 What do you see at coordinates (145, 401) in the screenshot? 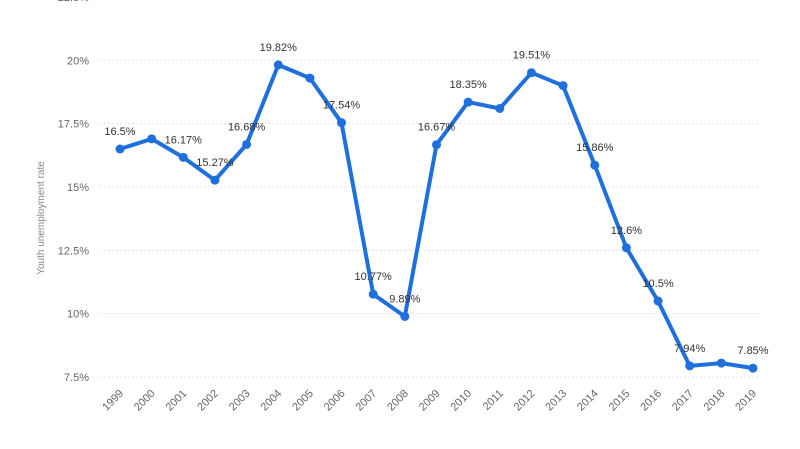
I see `x-tick-label: 2000` at bounding box center [145, 401].